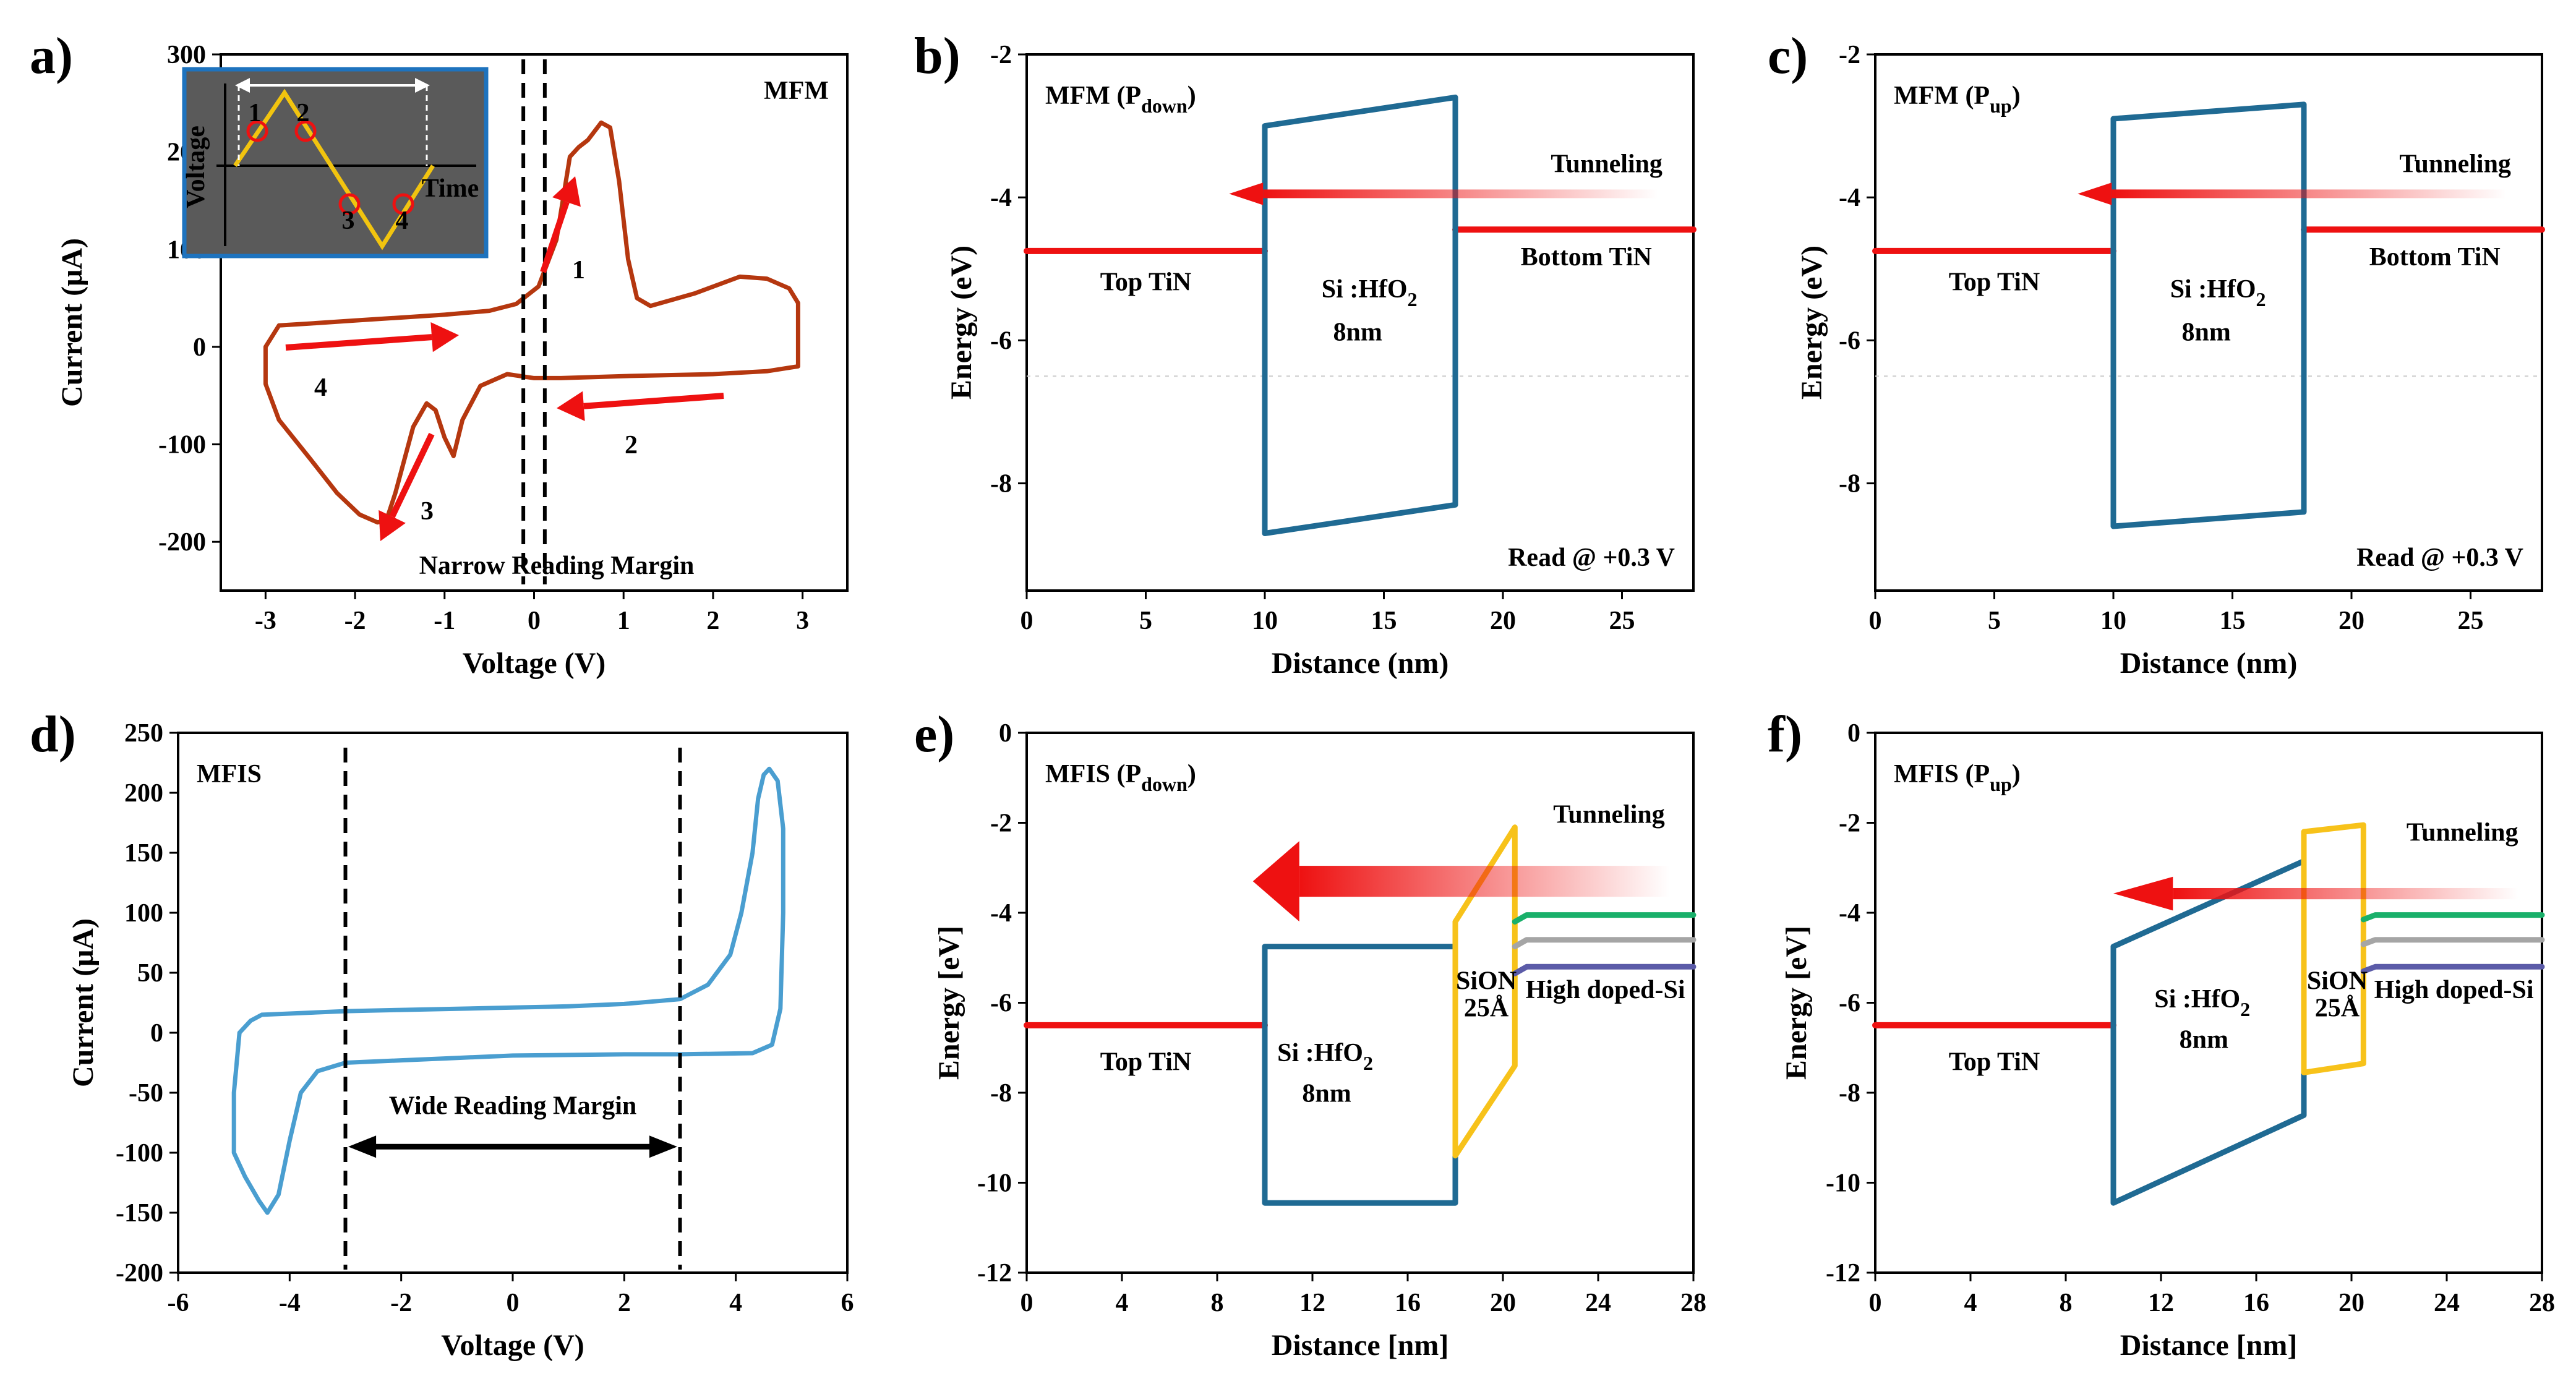 The image size is (2576, 1384). I want to click on x-tick-label: -2, so click(355, 621).